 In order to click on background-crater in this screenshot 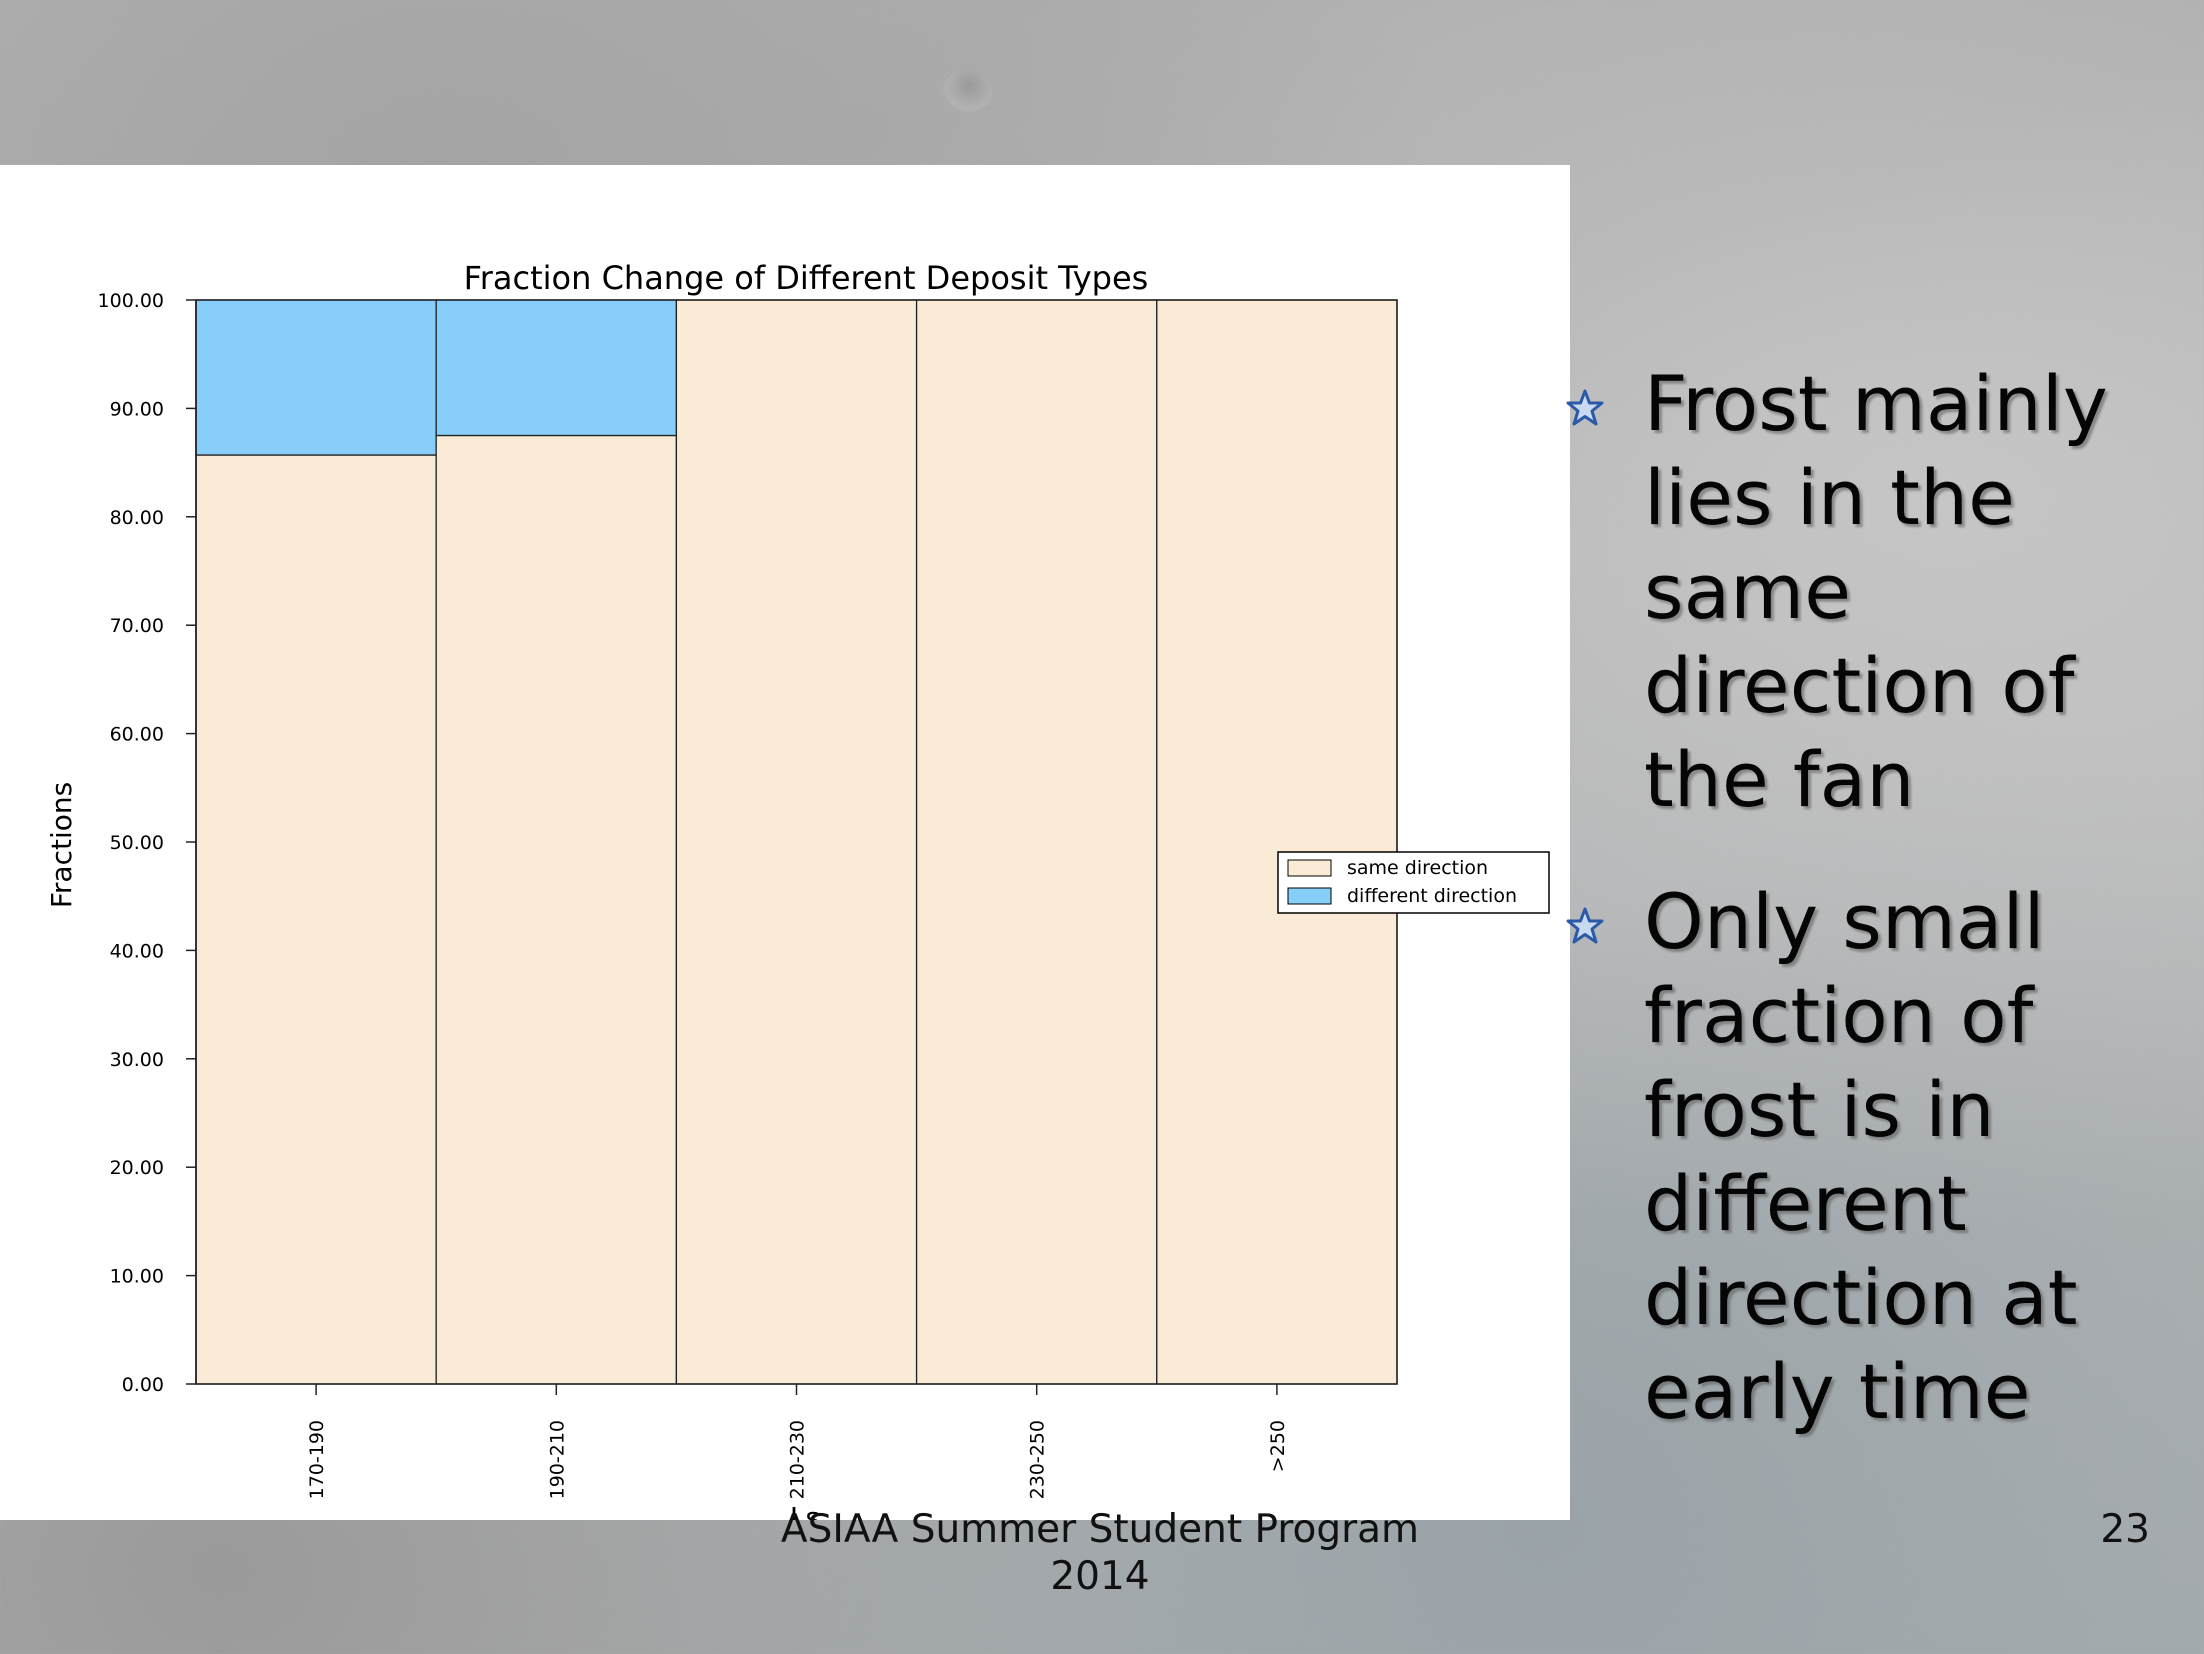, I will do `click(967, 92)`.